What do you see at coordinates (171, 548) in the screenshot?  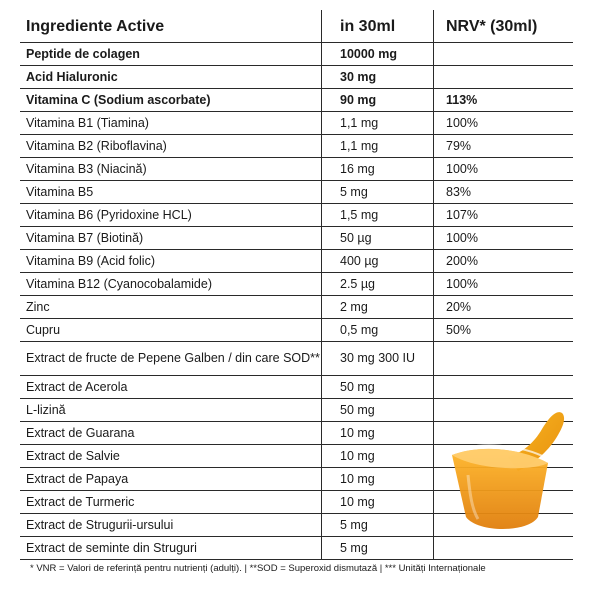 I see `ingredient-cell: Extract de seminte din Struguri` at bounding box center [171, 548].